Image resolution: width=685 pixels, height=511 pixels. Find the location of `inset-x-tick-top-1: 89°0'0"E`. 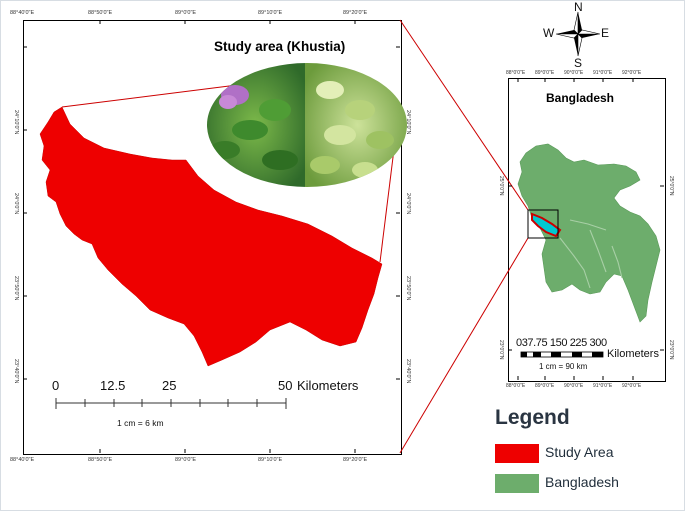

inset-x-tick-top-1: 89°0'0"E is located at coordinates (545, 73).